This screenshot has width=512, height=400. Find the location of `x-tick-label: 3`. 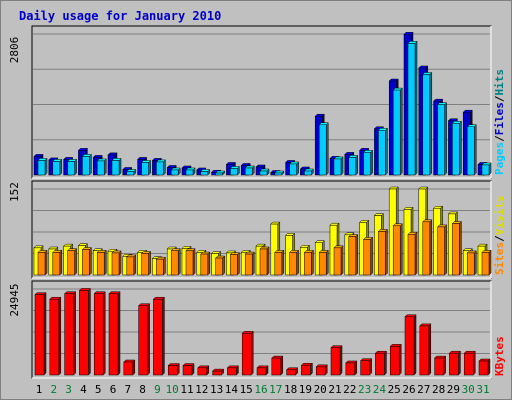

x-tick-label: 3 is located at coordinates (68, 389).